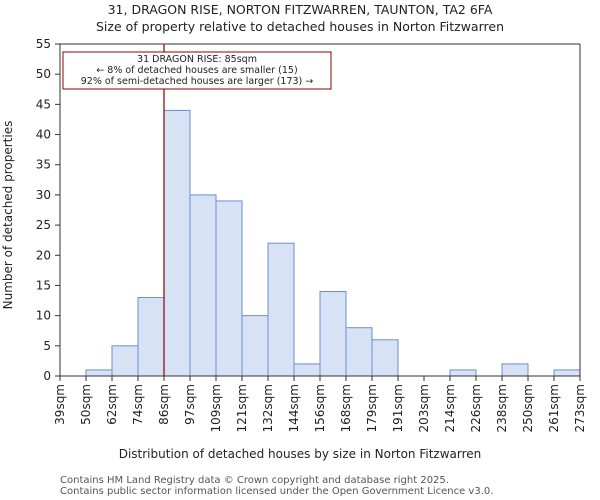  I want to click on bar-109sqm, so click(229, 288).